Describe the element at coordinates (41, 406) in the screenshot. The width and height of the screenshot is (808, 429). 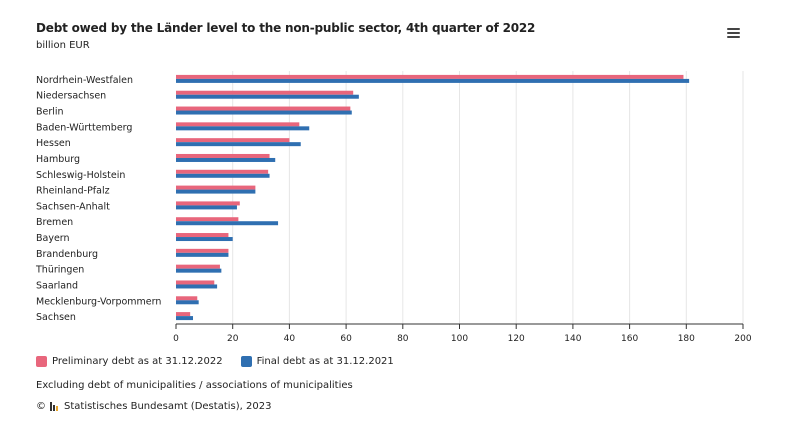
I see `copyright-symbol: ©` at that location.